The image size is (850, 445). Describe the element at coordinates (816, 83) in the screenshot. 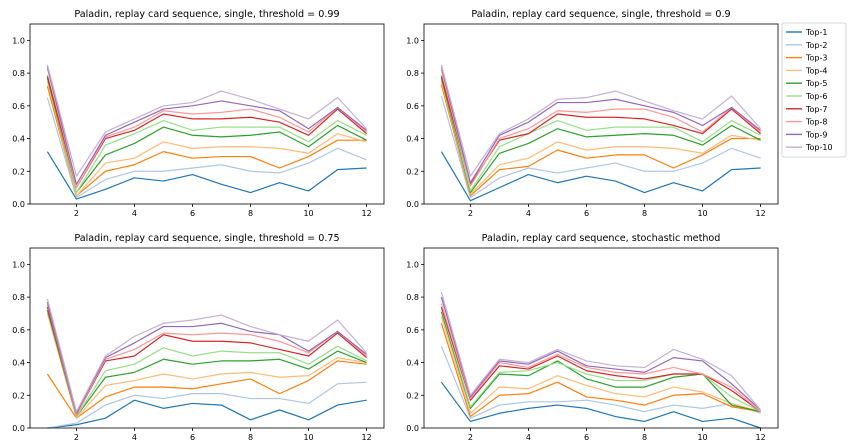

I see `legend-label: Top-5` at that location.